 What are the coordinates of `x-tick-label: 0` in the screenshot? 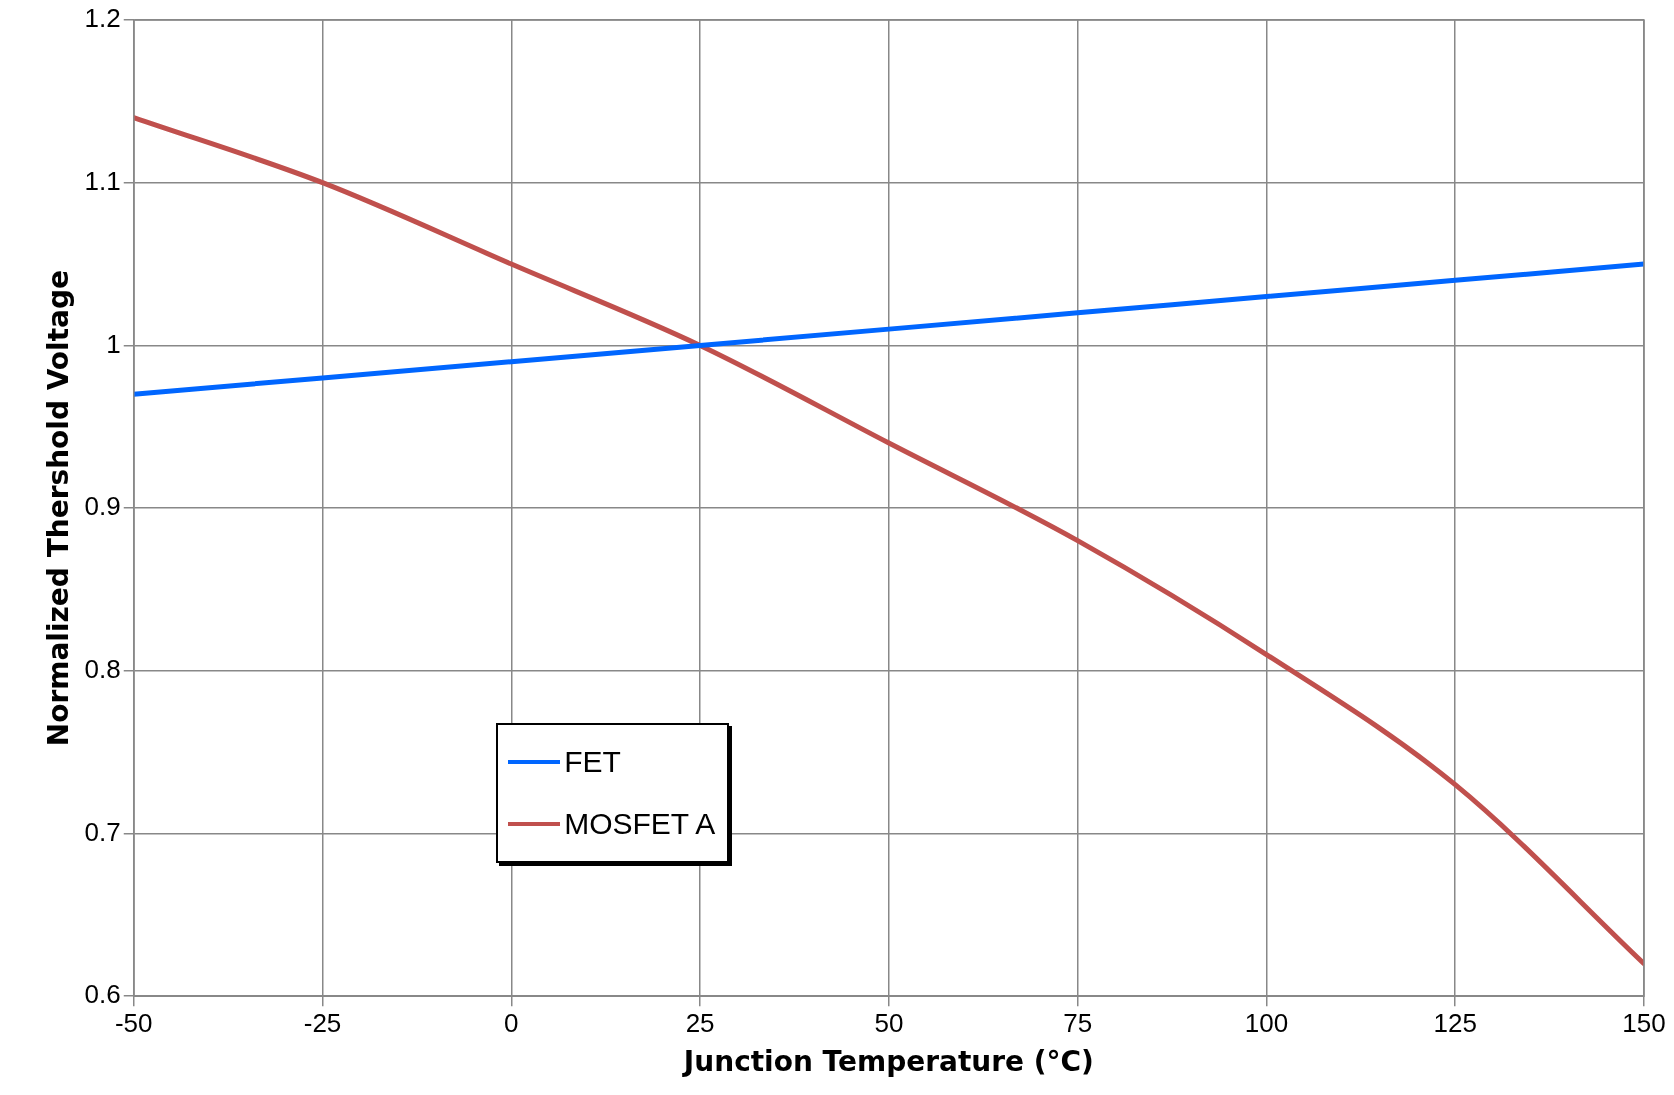 It's located at (511, 1022).